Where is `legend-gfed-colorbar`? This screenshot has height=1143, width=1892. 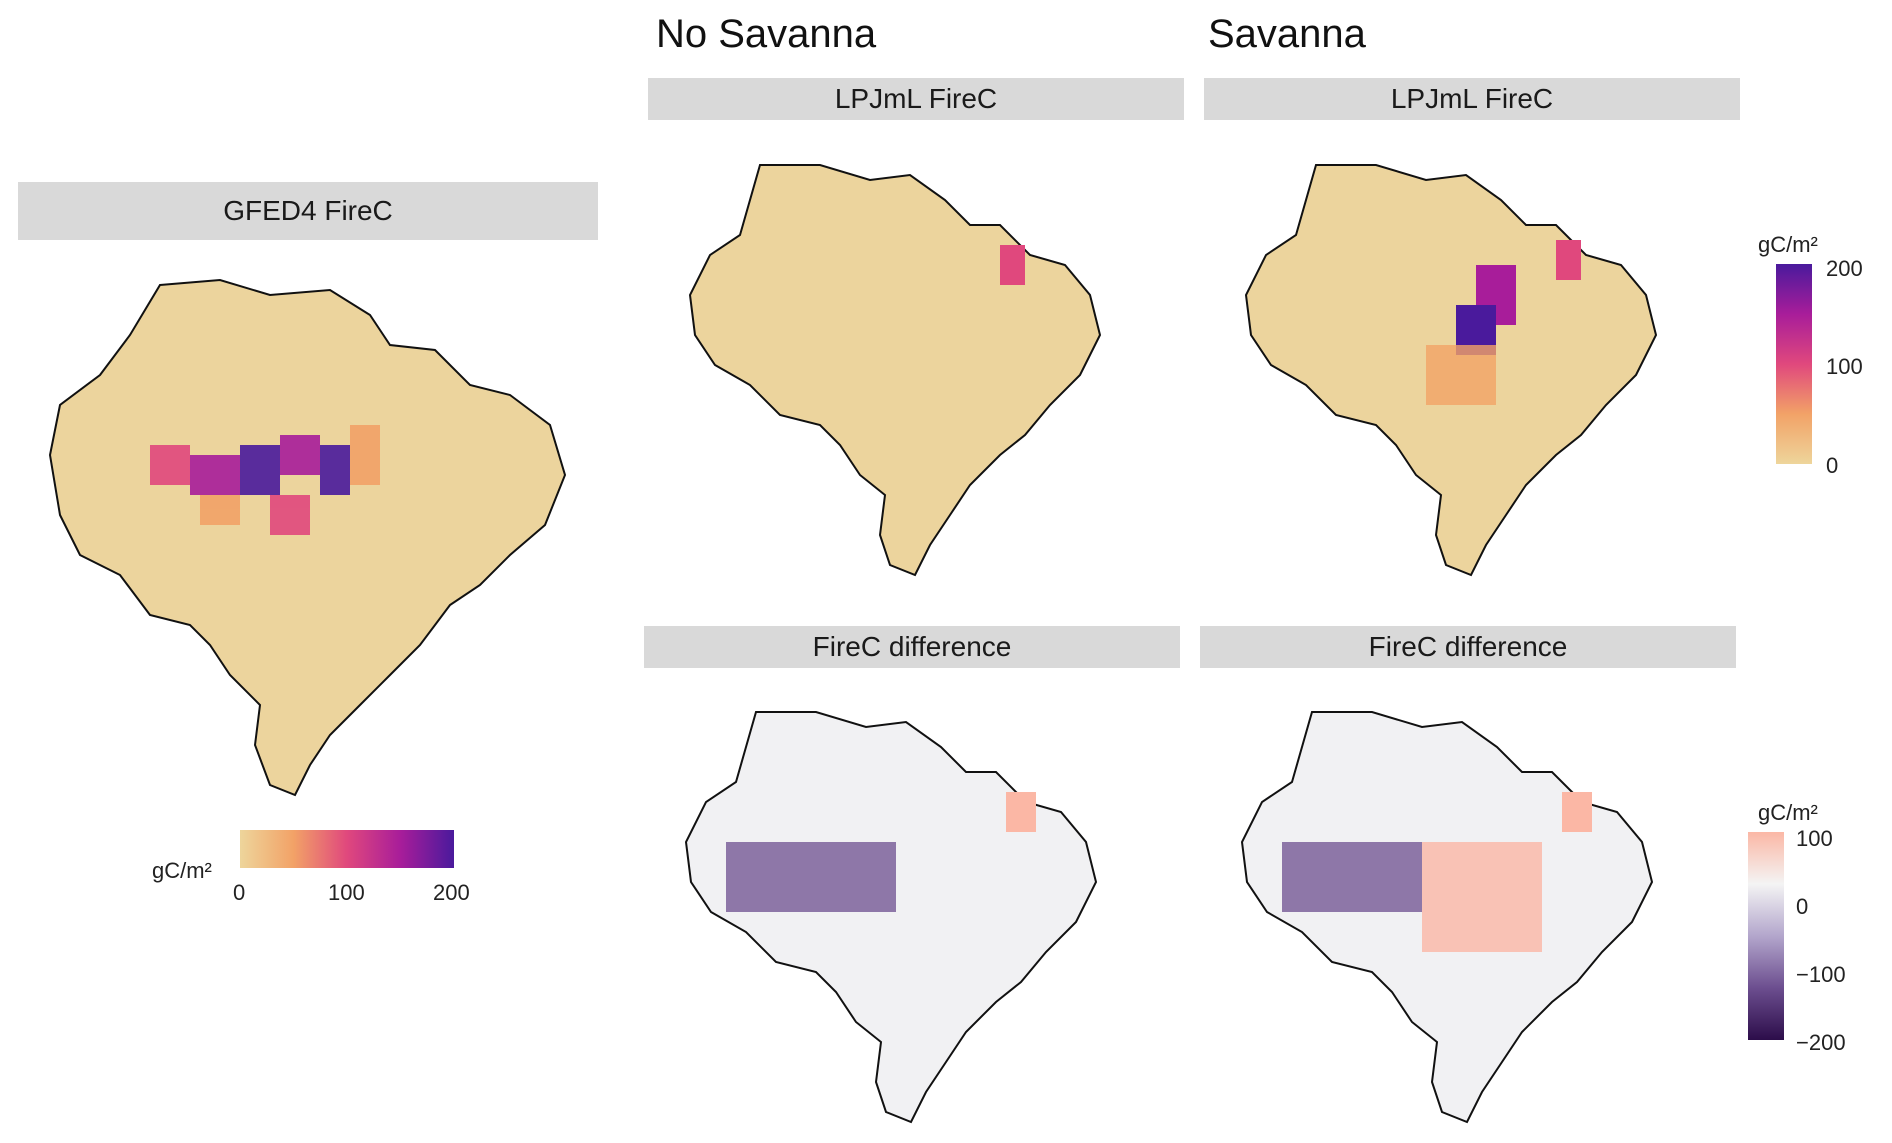
legend-gfed-colorbar is located at coordinates (347, 849).